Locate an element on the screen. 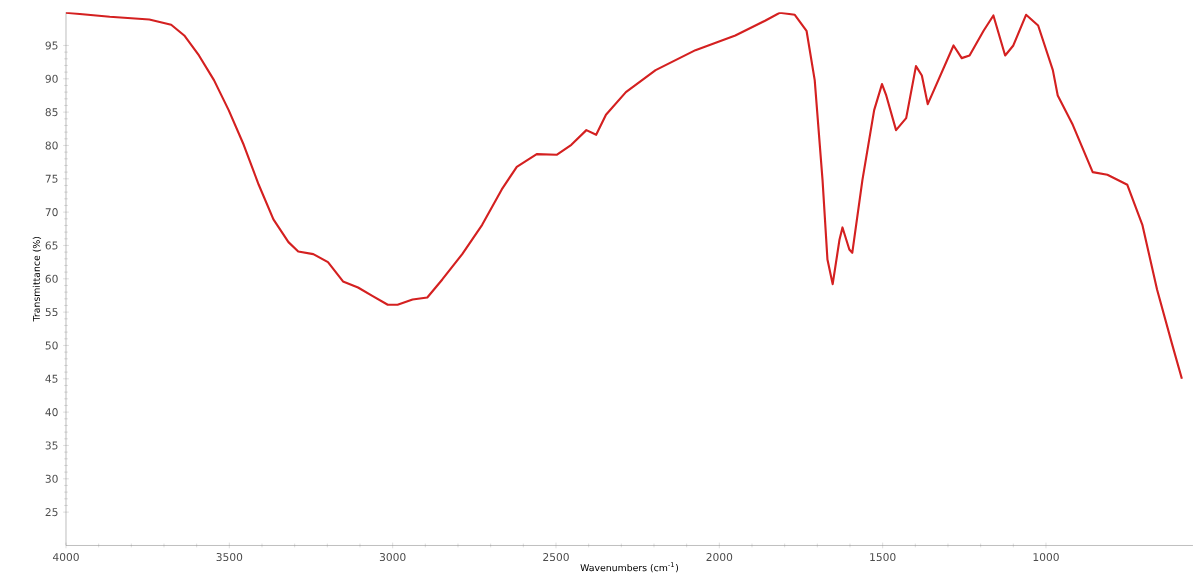 The image size is (1193, 578). y-tick-label: 30 is located at coordinates (51, 478).